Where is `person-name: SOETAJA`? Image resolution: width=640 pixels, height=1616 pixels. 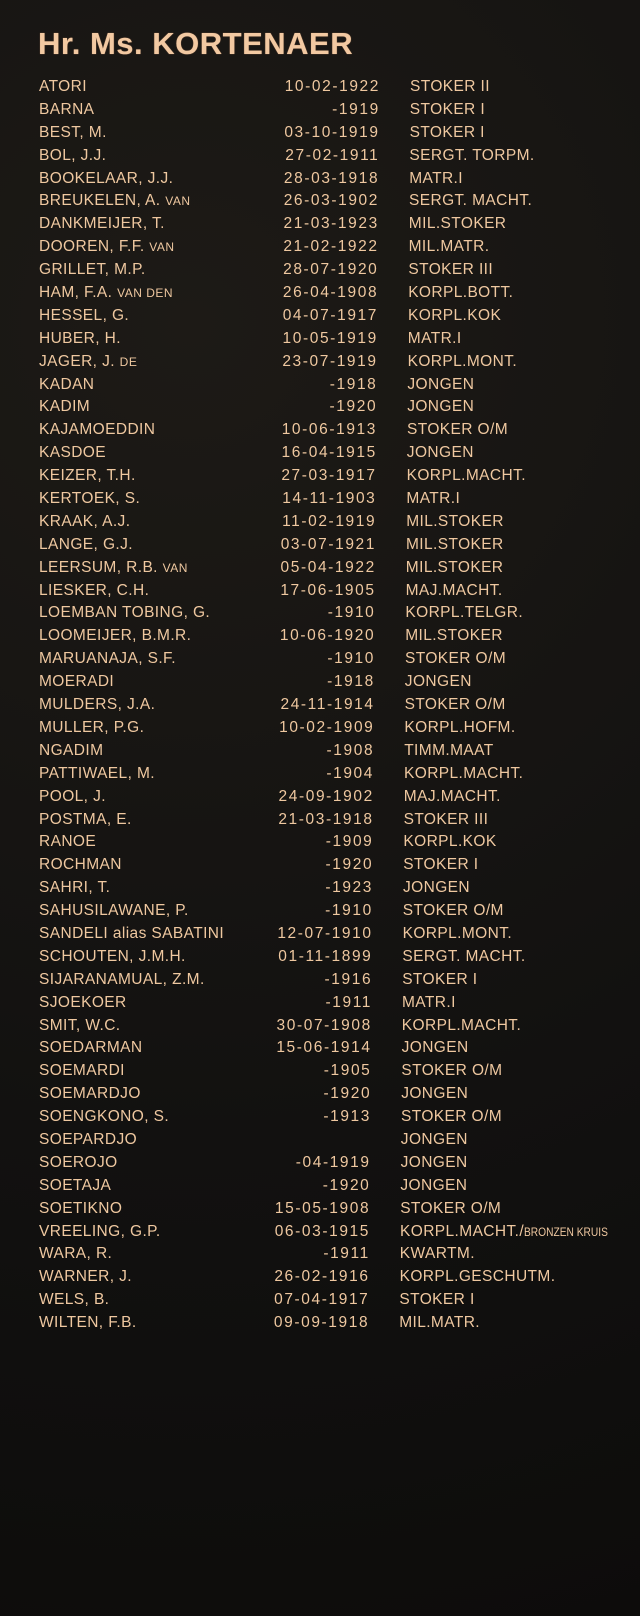 person-name: SOETAJA is located at coordinates (75, 1186).